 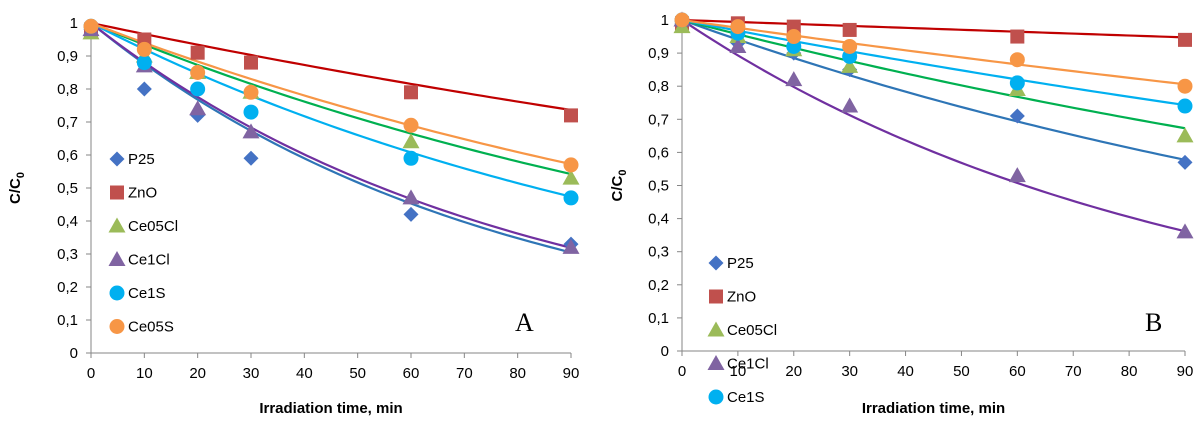 I want to click on y-tick-label: 0,7, so click(x=658, y=119).